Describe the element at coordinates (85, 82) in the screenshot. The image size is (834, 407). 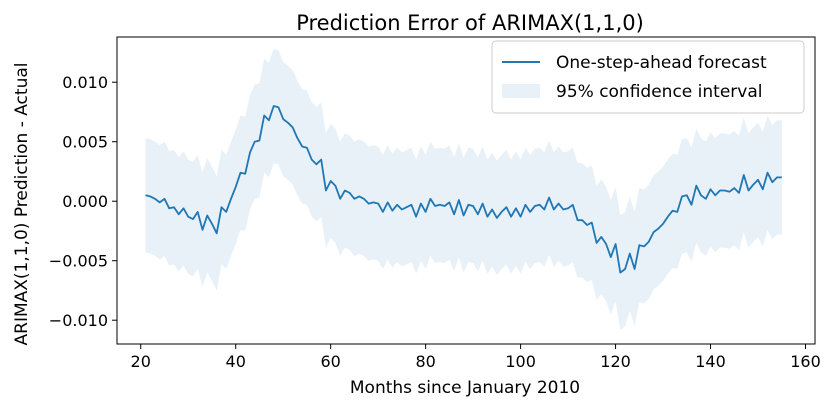
I see `y-tick-label: 0.010` at that location.